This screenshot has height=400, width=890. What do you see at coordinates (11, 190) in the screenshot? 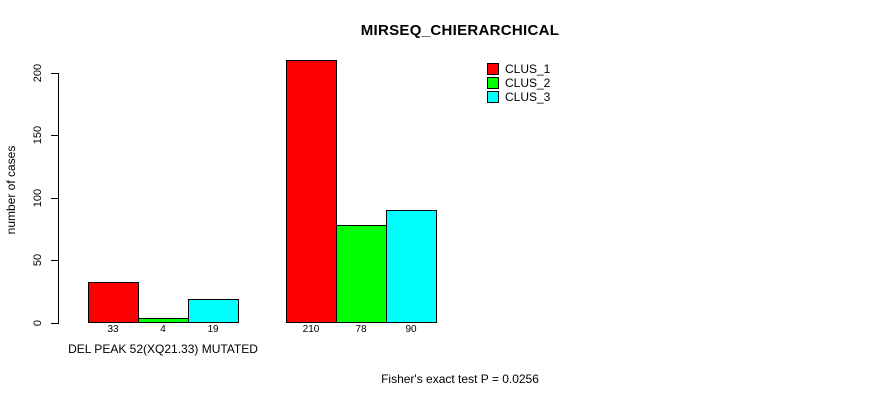
I see `y-axis-title: number of cases` at bounding box center [11, 190].